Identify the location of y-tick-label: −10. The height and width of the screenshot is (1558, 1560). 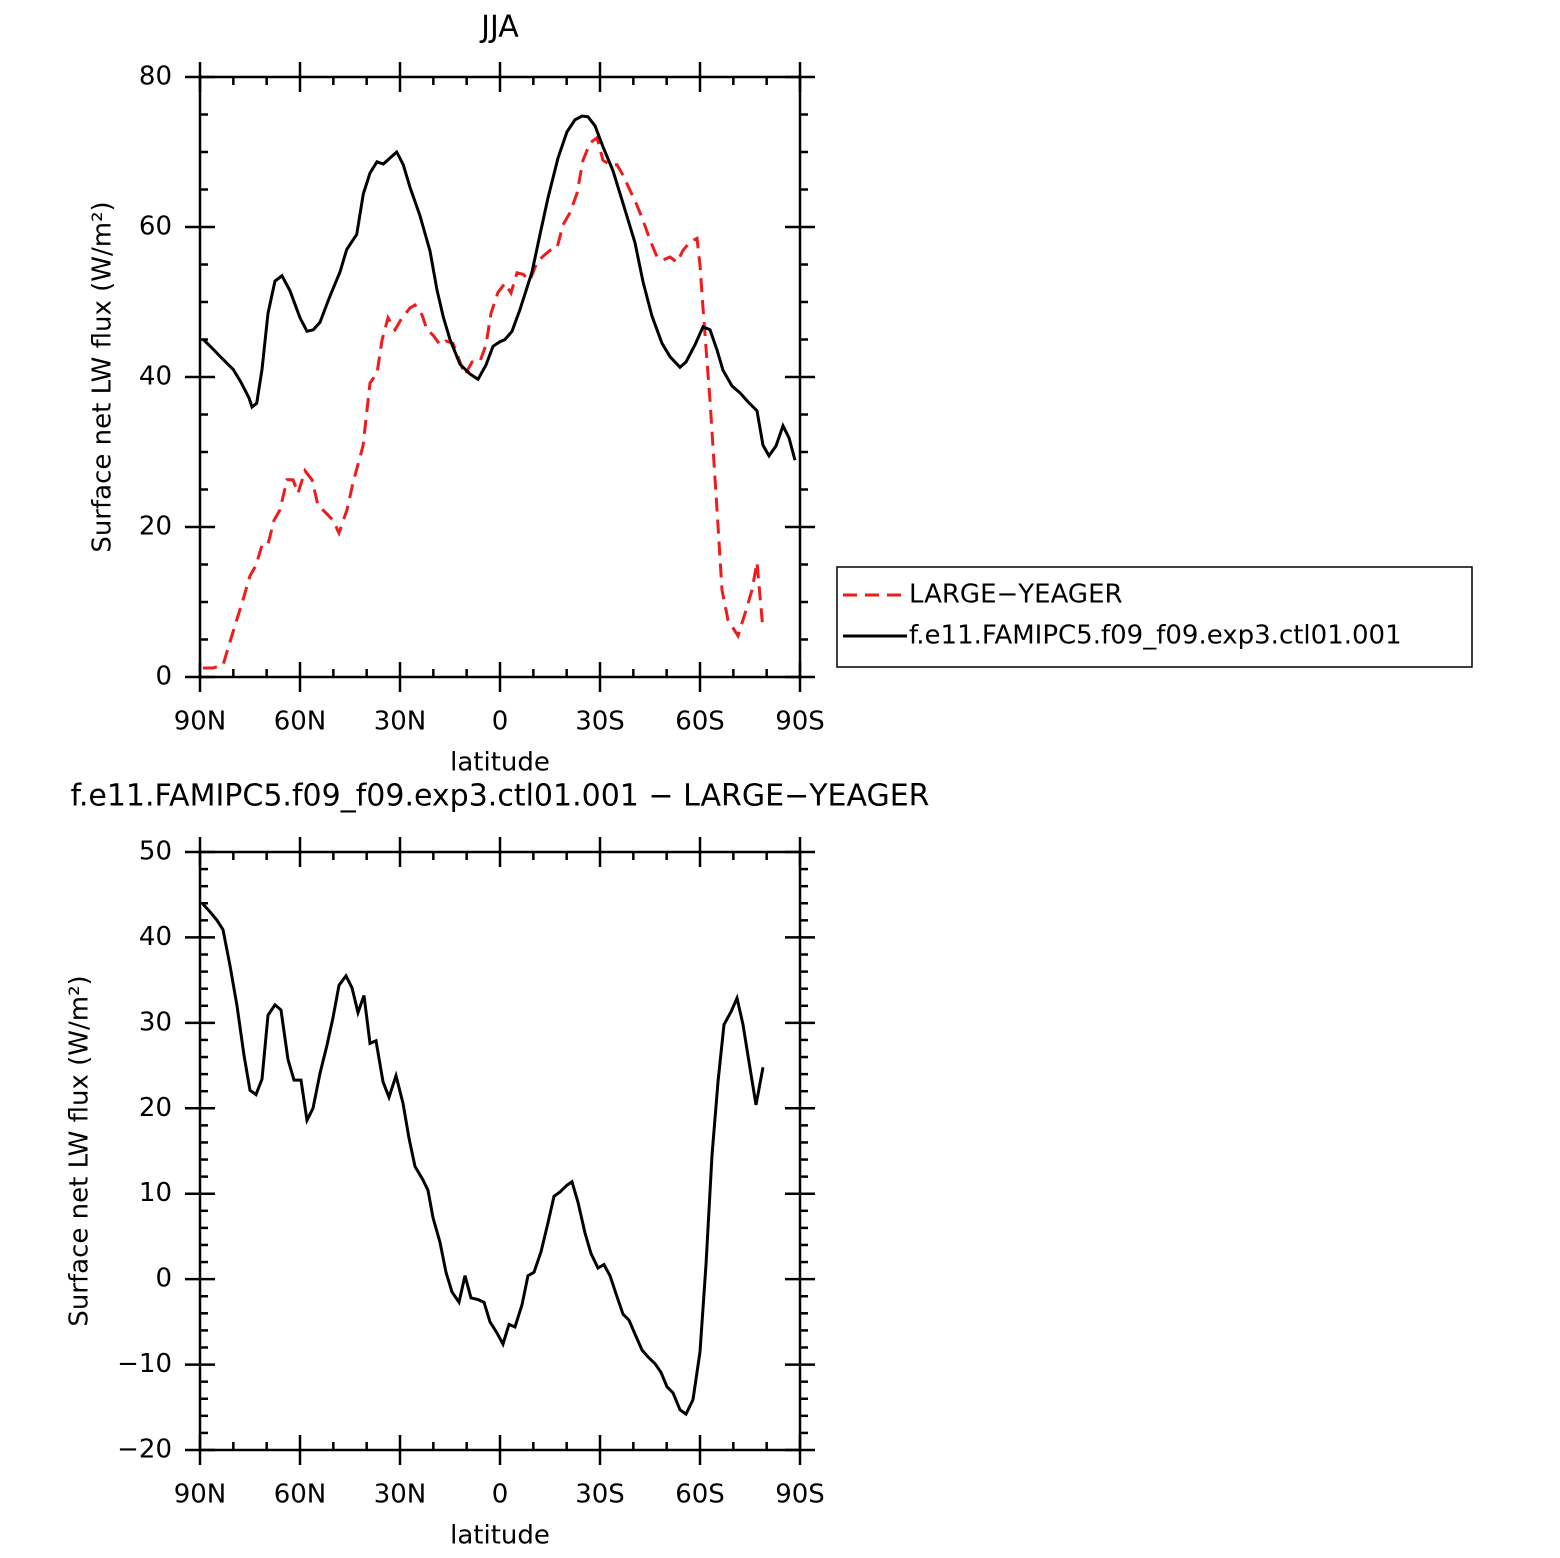
(144, 1364).